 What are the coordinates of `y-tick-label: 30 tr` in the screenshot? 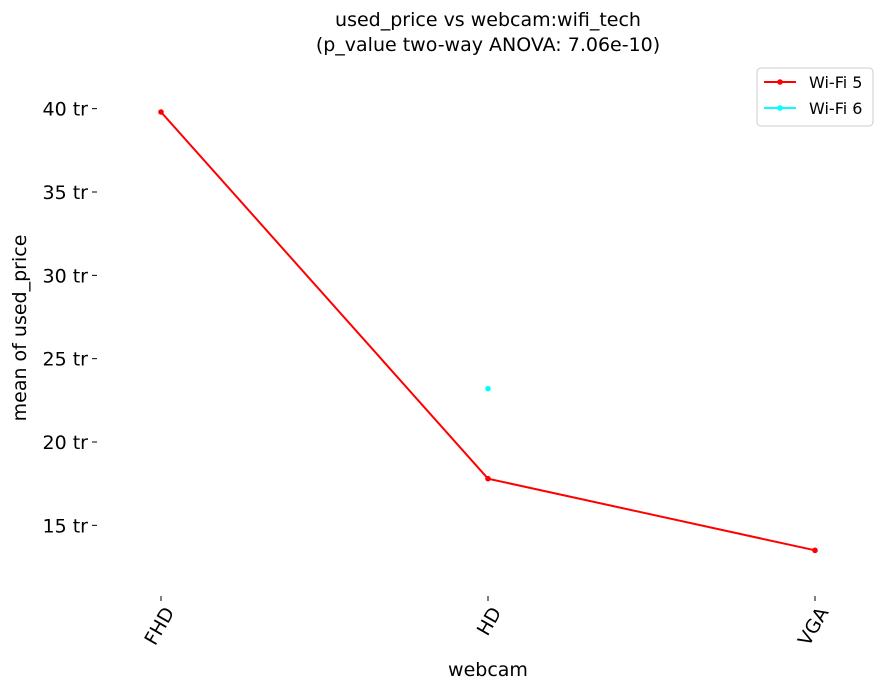 It's located at (66, 276).